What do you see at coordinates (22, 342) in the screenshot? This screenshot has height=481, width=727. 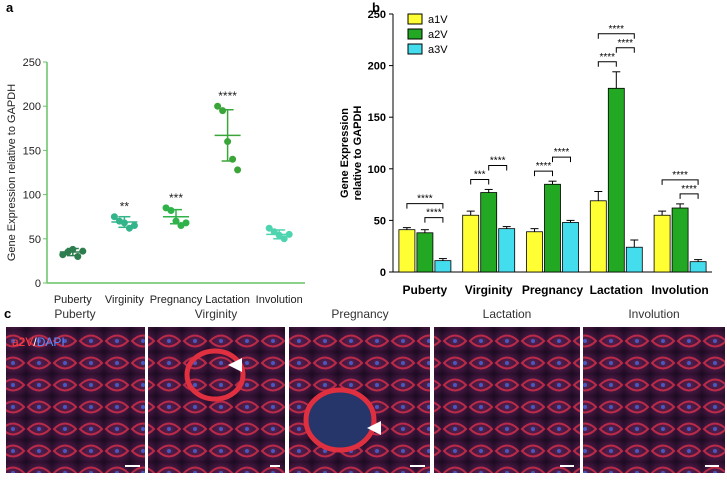 I see `stain: a2V` at bounding box center [22, 342].